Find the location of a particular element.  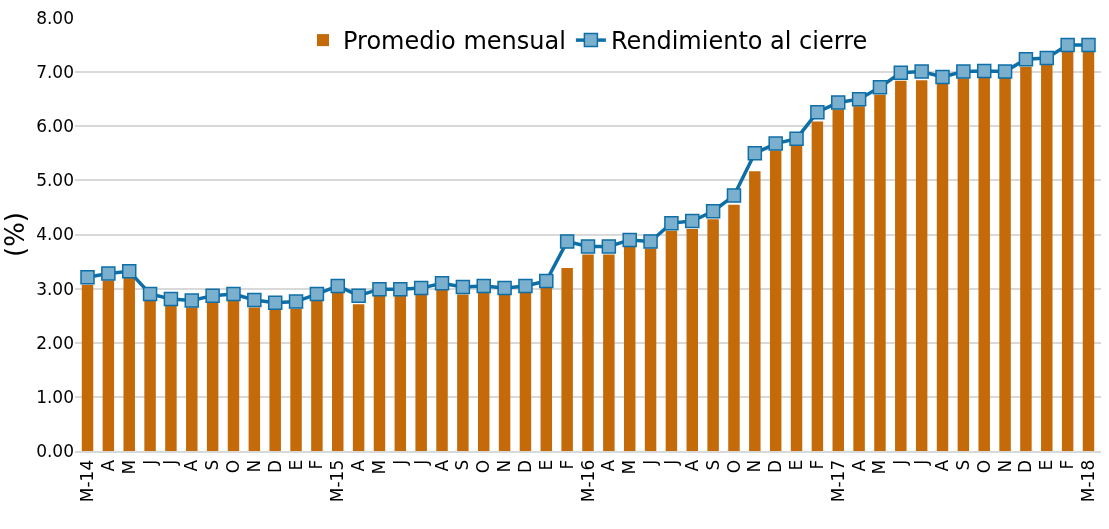

x-tick-label: M-15 is located at coordinates (337, 481).